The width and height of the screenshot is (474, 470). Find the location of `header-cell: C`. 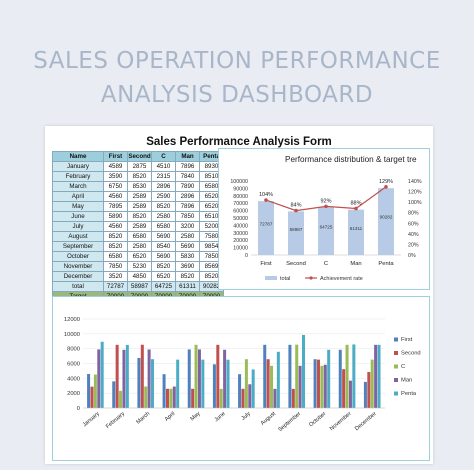

header-cell: C is located at coordinates (163, 156).